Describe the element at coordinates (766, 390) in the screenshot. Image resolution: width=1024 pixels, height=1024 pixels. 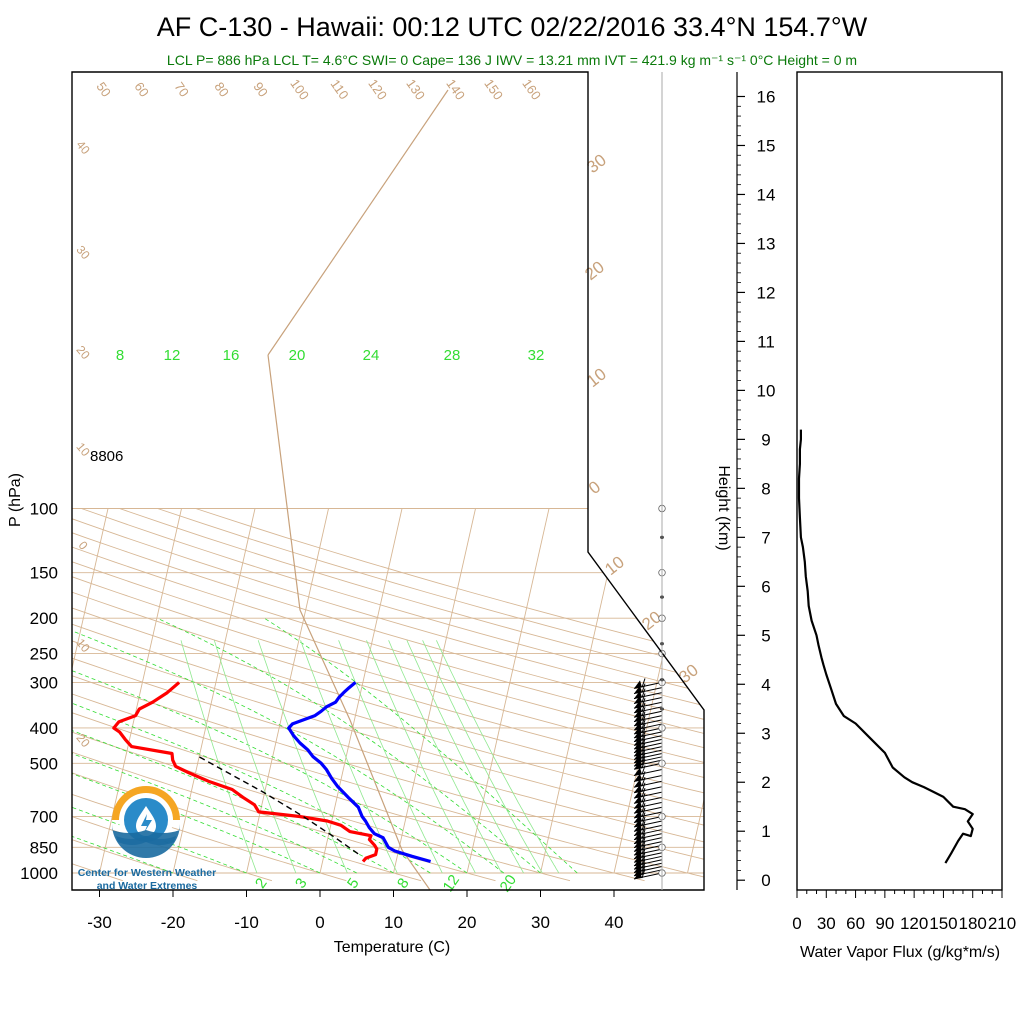
I see `height-tick-label: 10` at that location.